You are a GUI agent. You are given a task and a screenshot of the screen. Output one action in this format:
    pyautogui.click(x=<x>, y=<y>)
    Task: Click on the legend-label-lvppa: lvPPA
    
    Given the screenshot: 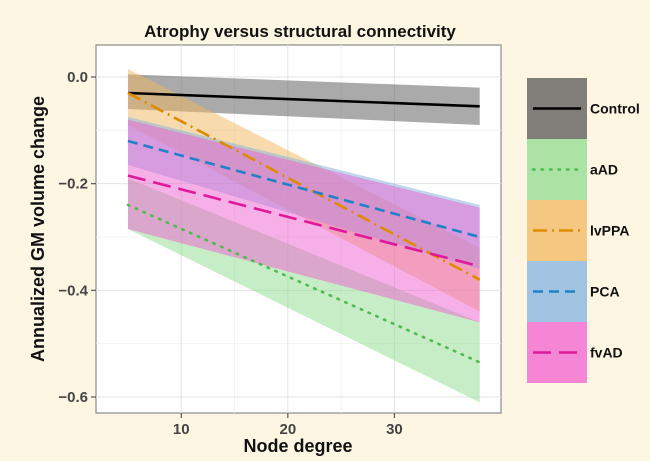 What is the action you would take?
    pyautogui.click(x=609, y=231)
    